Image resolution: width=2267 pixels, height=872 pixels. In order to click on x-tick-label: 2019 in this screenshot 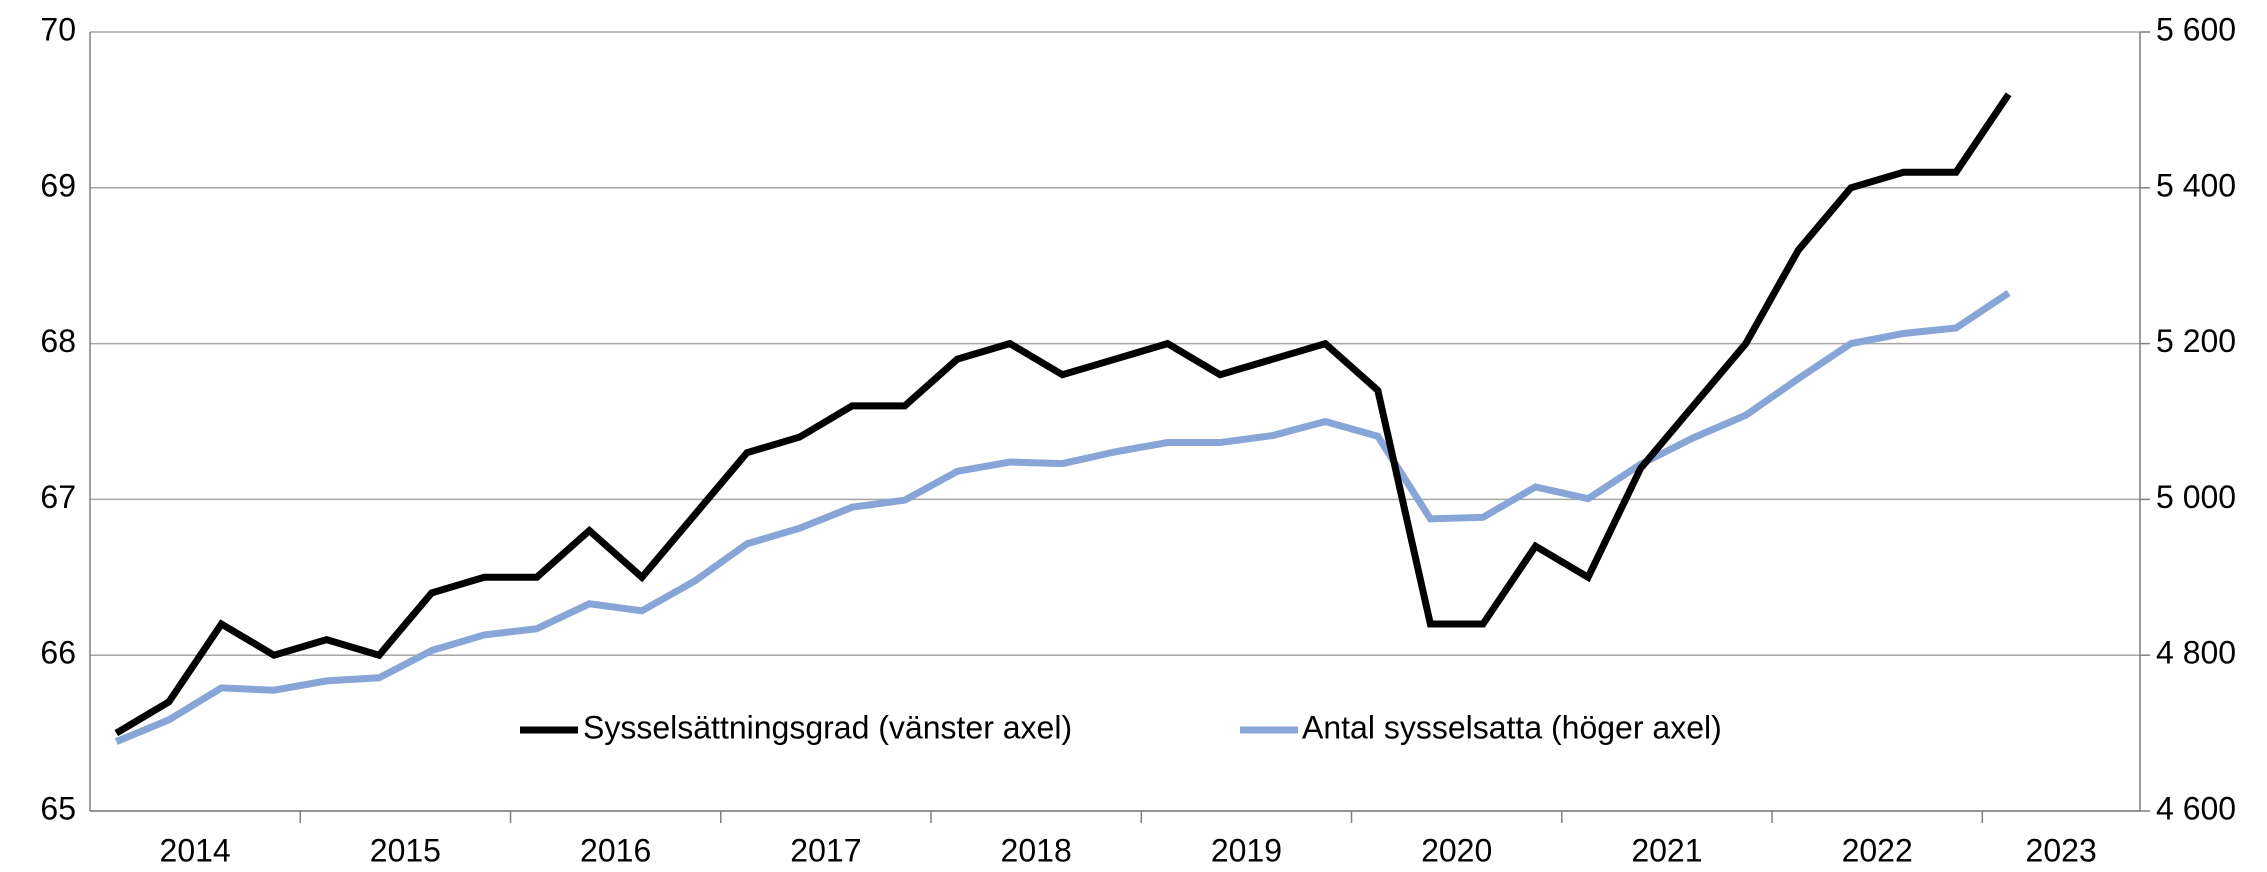, I will do `click(1246, 850)`.